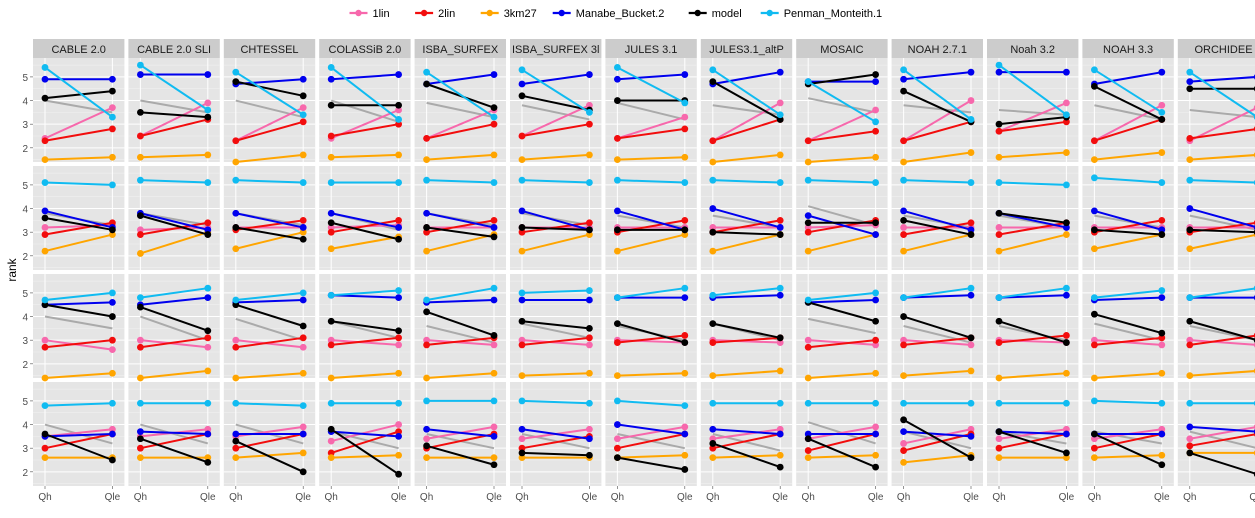  Describe the element at coordinates (746, 327) in the screenshot. I see `panel-norm-mean-error-jules3-1-altp` at that location.